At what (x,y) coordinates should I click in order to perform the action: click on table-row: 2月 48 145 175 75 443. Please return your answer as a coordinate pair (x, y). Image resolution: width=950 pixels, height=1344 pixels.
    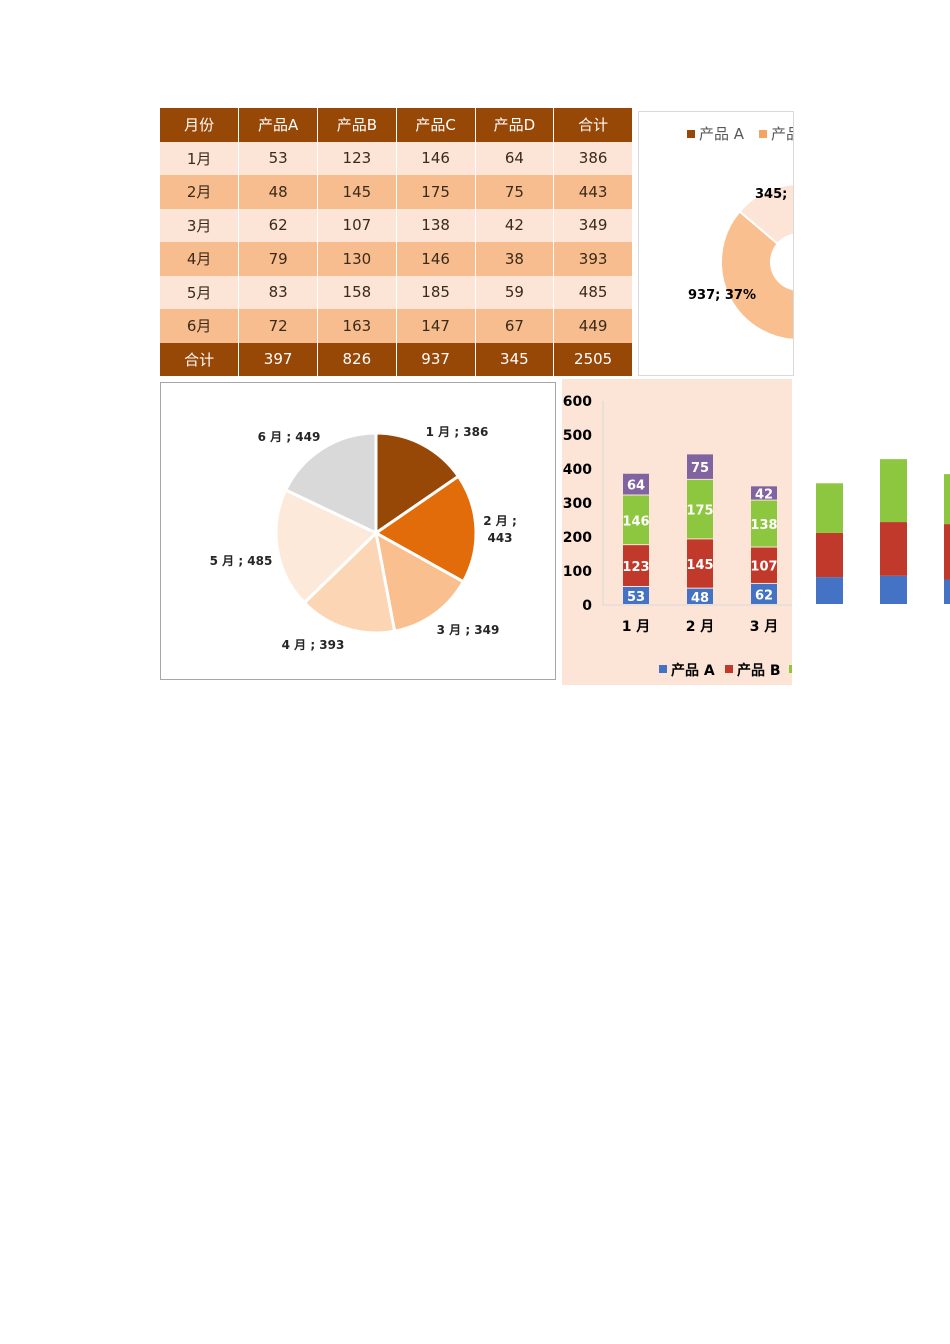
    Looking at the image, I should click on (396, 192).